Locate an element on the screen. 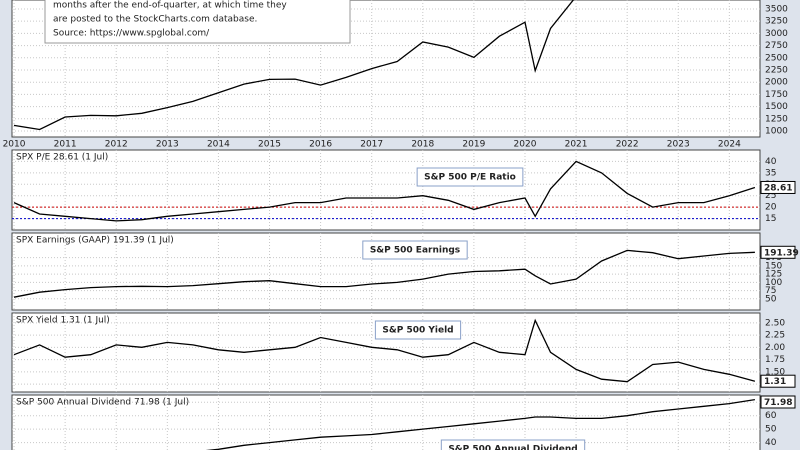 This screenshot has height=450, width=800. panel-label: S&P 500 Annual Dividend is located at coordinates (512, 447).